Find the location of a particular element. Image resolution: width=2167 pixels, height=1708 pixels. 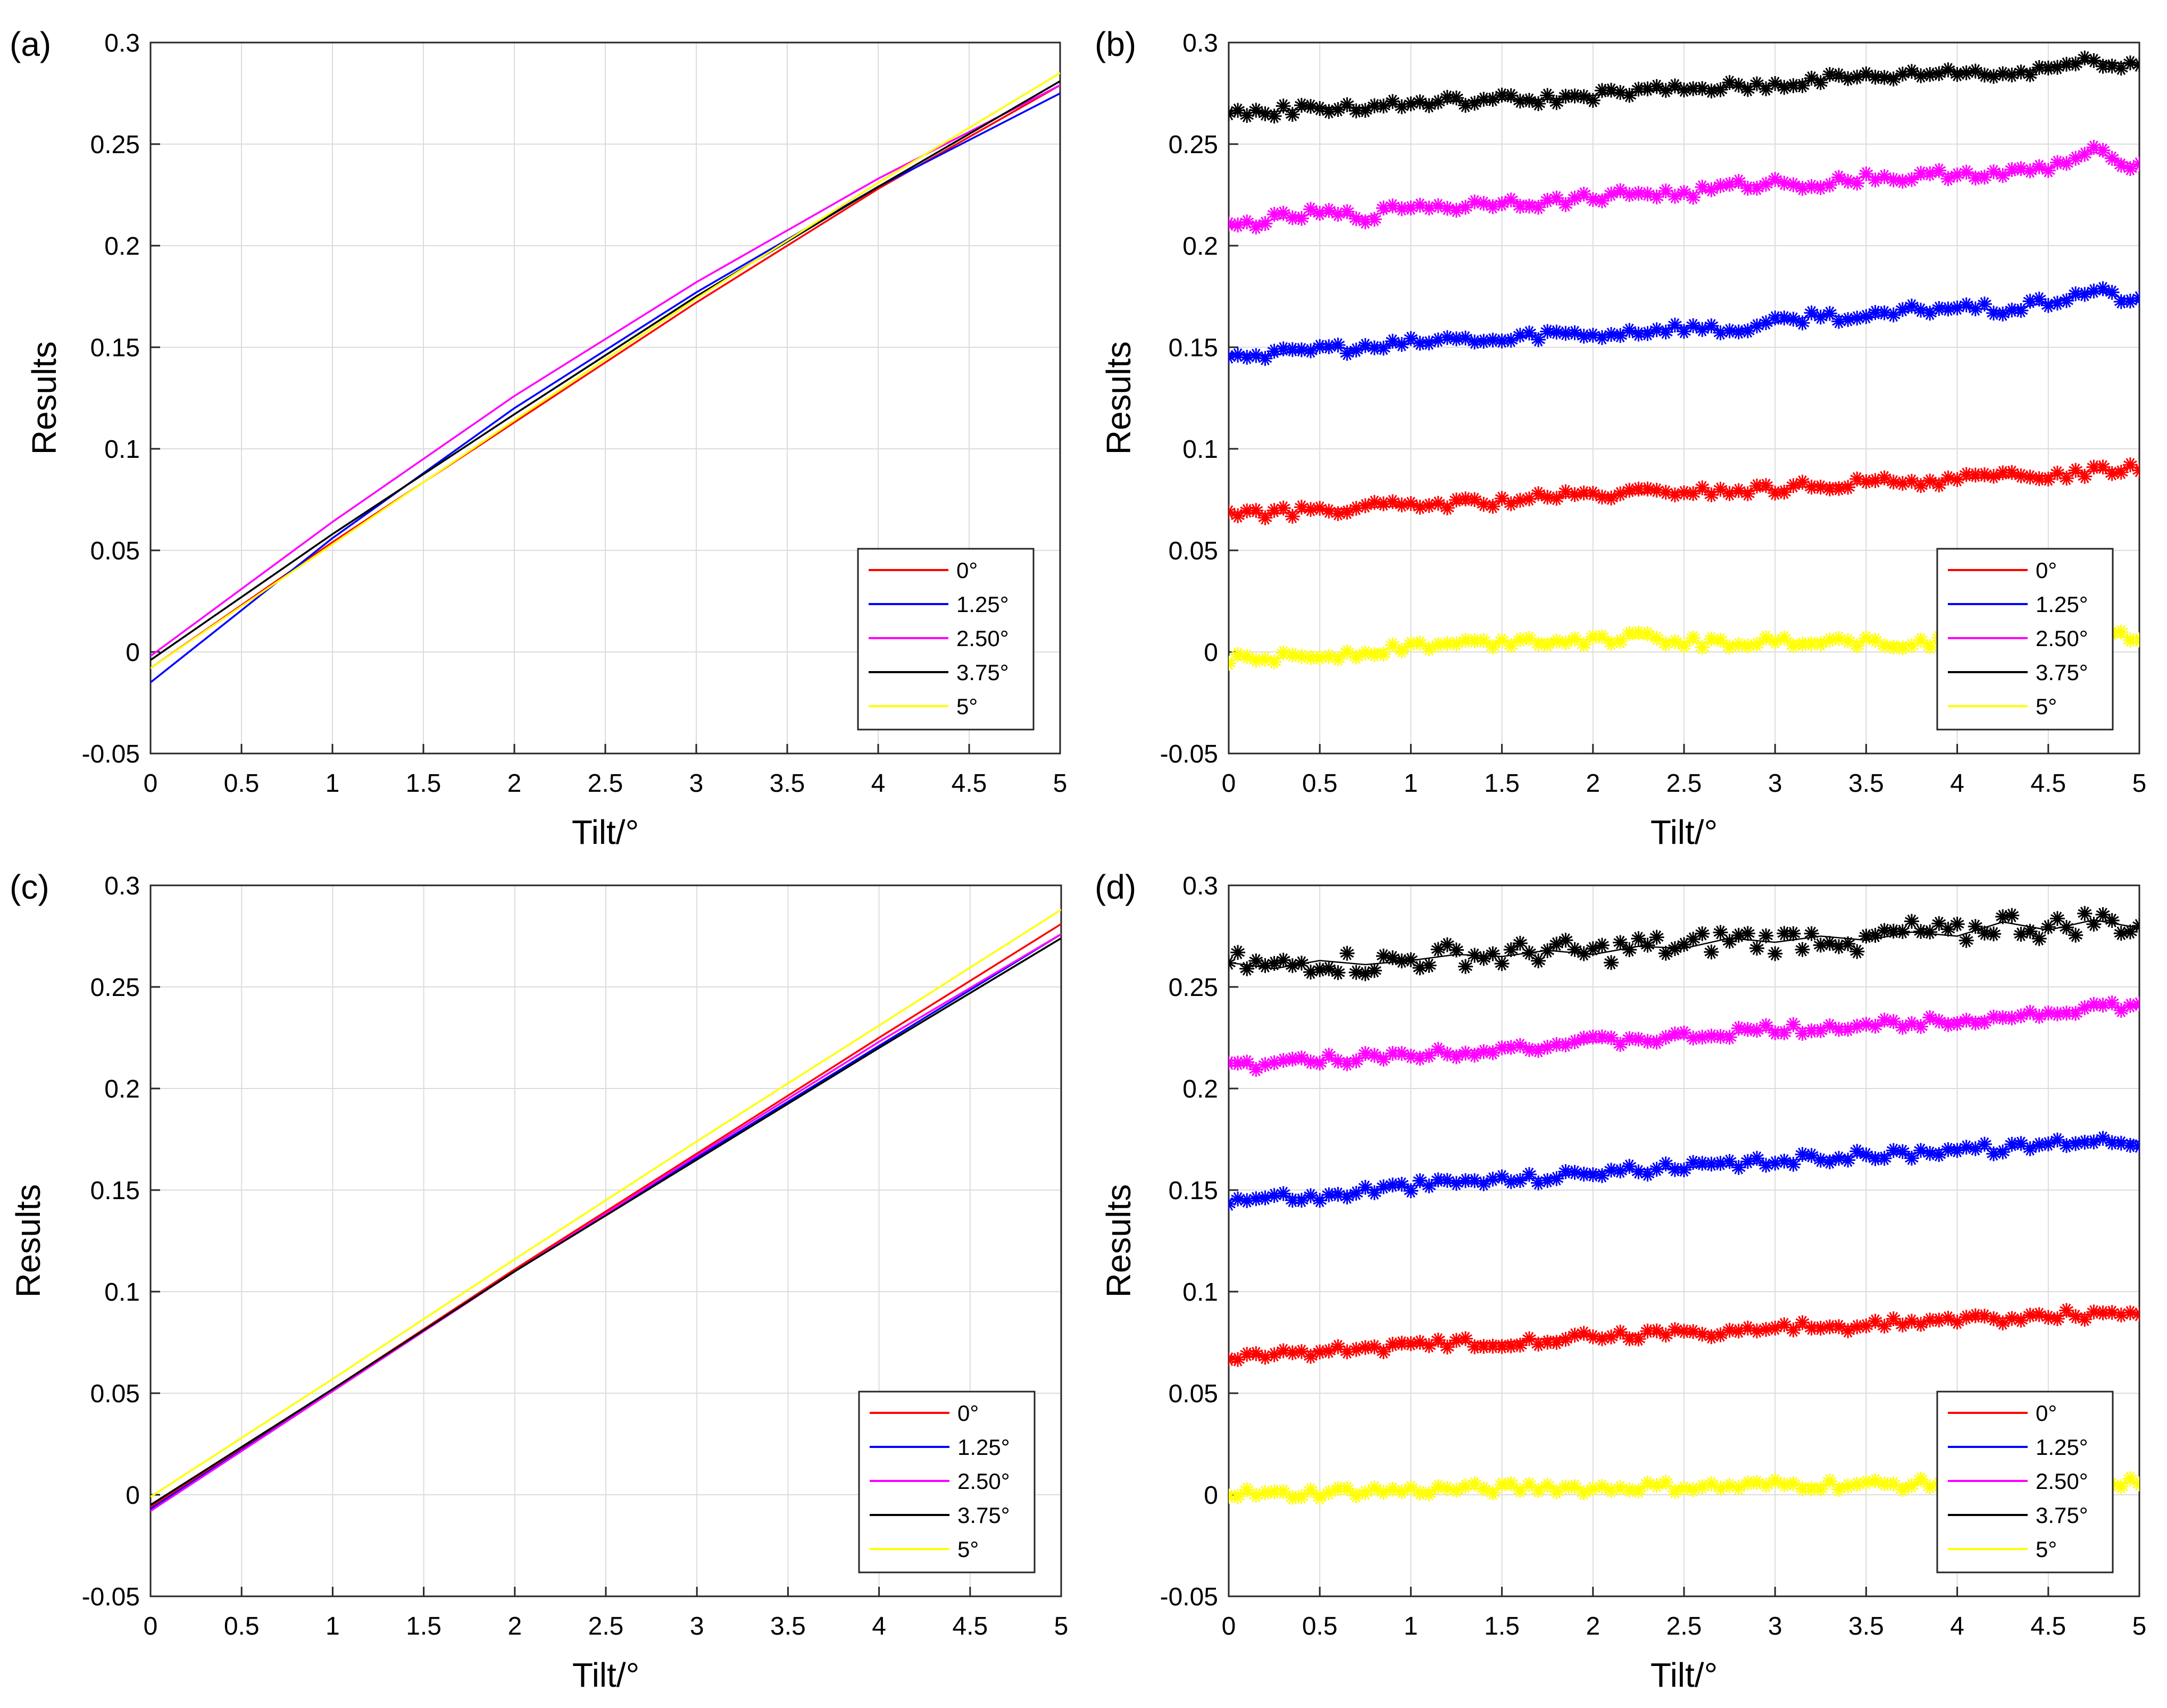

y-tick-label: 0.3 is located at coordinates (1200, 886).